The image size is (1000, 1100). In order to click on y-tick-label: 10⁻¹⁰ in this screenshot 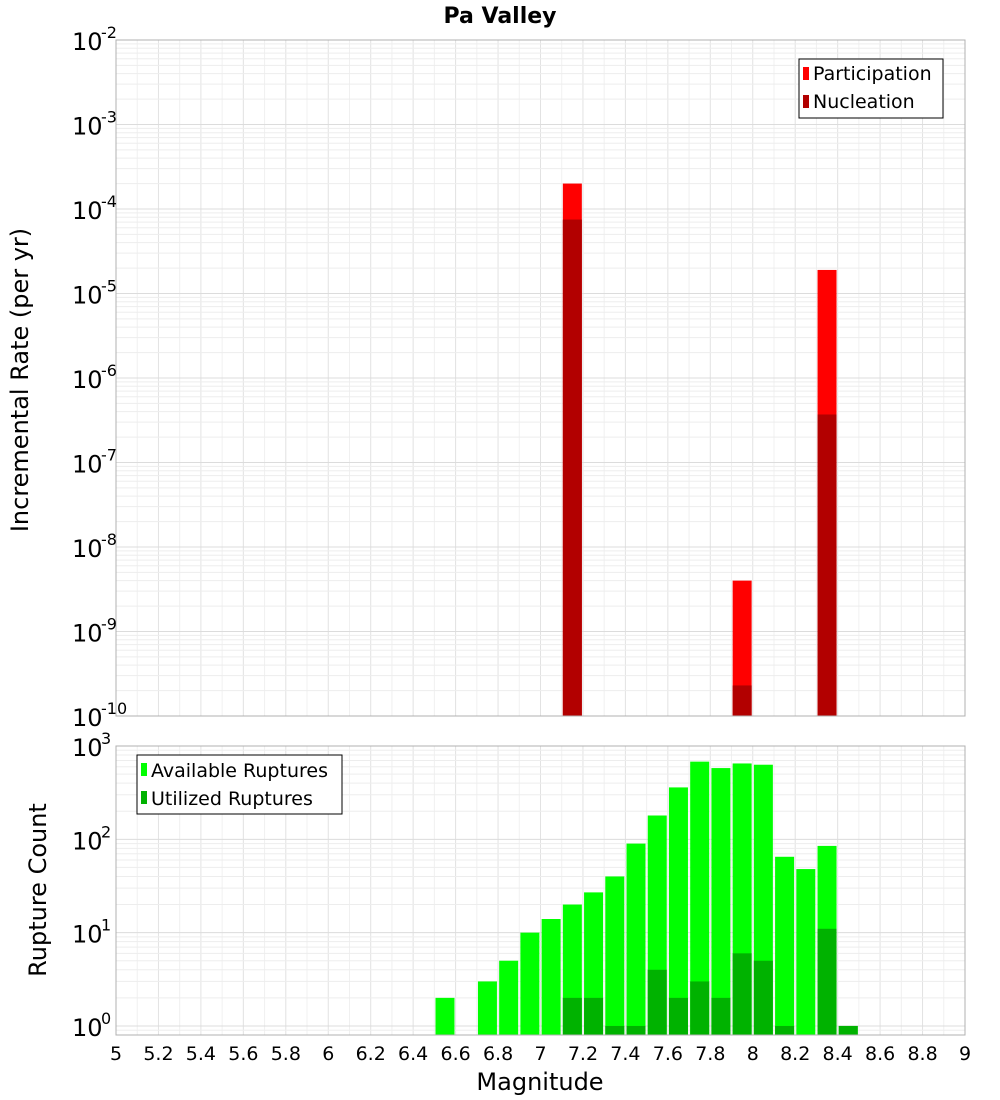, I will do `click(99, 715)`.